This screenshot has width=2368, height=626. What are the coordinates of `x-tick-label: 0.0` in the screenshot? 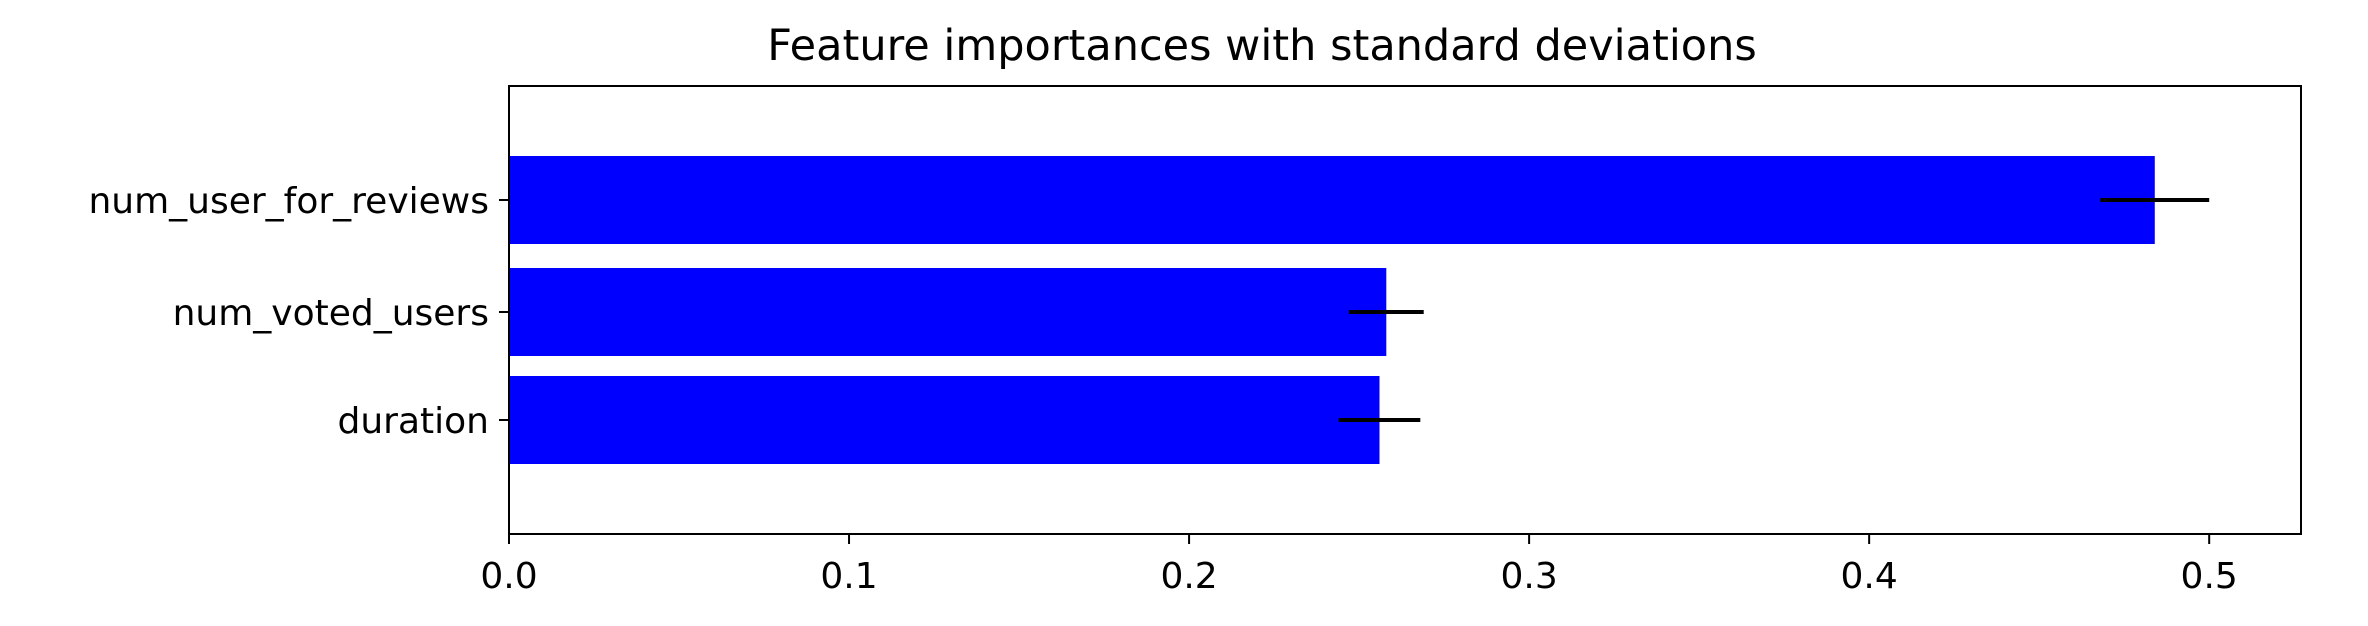 It's located at (508, 576).